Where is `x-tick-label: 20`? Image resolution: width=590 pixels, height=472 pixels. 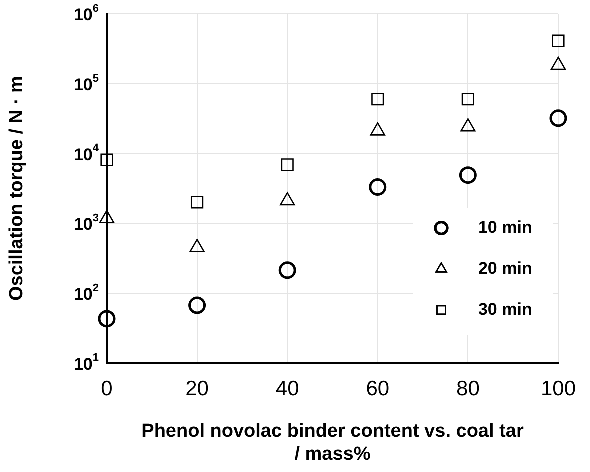 x-tick-label: 20 is located at coordinates (197, 389).